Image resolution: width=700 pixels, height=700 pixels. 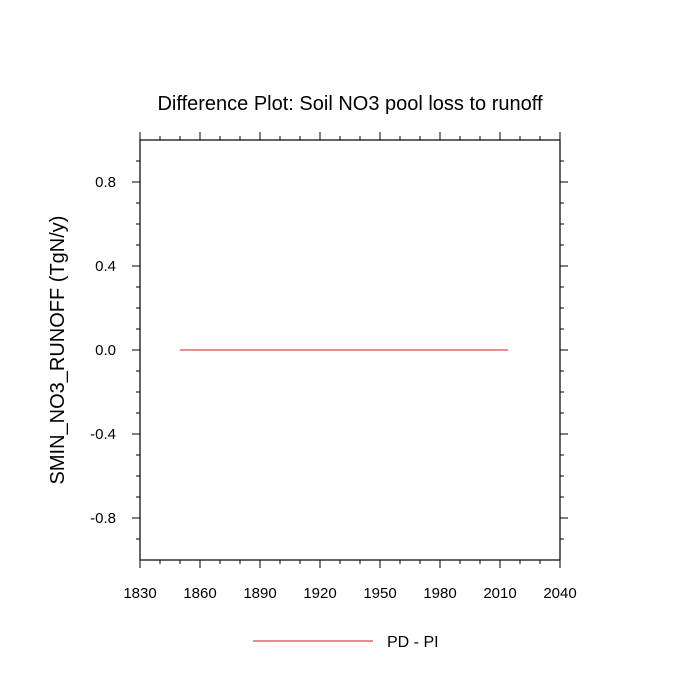 I want to click on x-tick-label: 1980, so click(x=439, y=593).